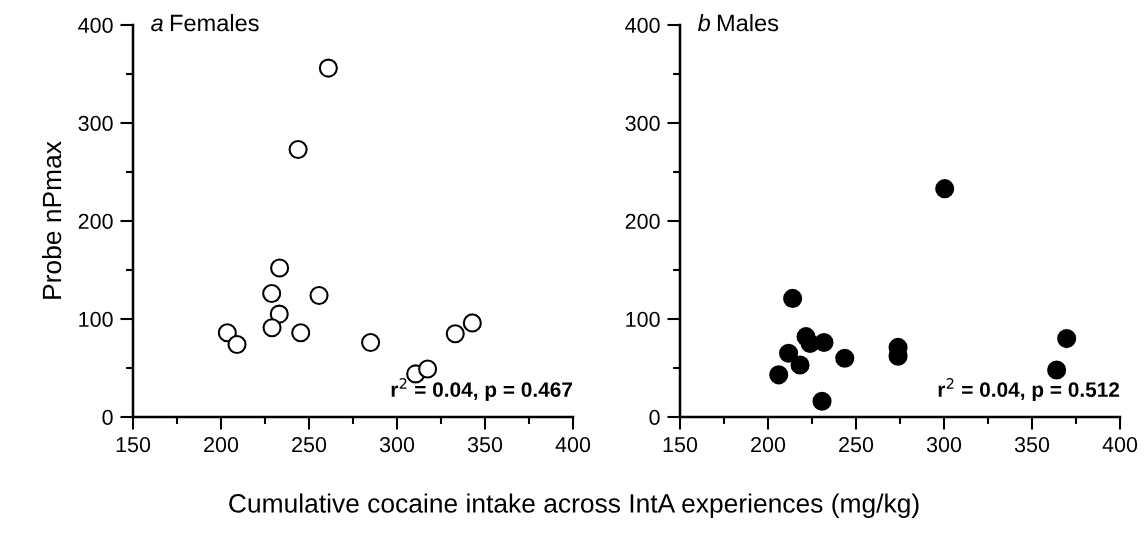 The width and height of the screenshot is (1148, 534). I want to click on x-axis-title: Cumulative cocaine intake across IntA experiences (mg/kg), so click(574, 505).